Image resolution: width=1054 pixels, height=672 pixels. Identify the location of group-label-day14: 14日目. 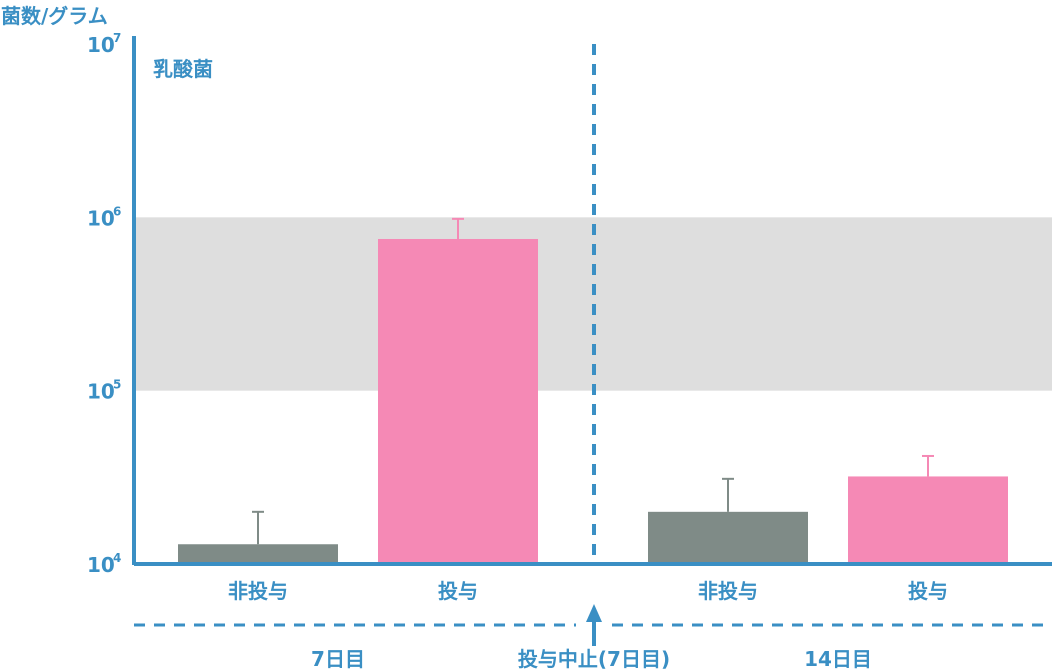
(838, 659).